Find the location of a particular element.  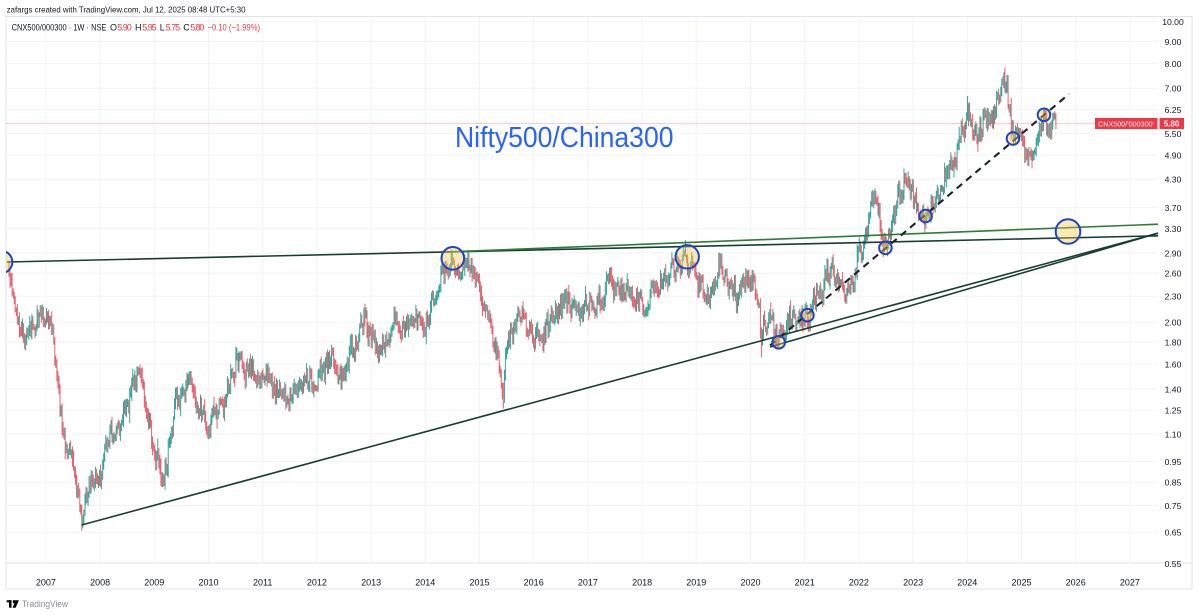

svg-text: 1.40 is located at coordinates (1173, 389).